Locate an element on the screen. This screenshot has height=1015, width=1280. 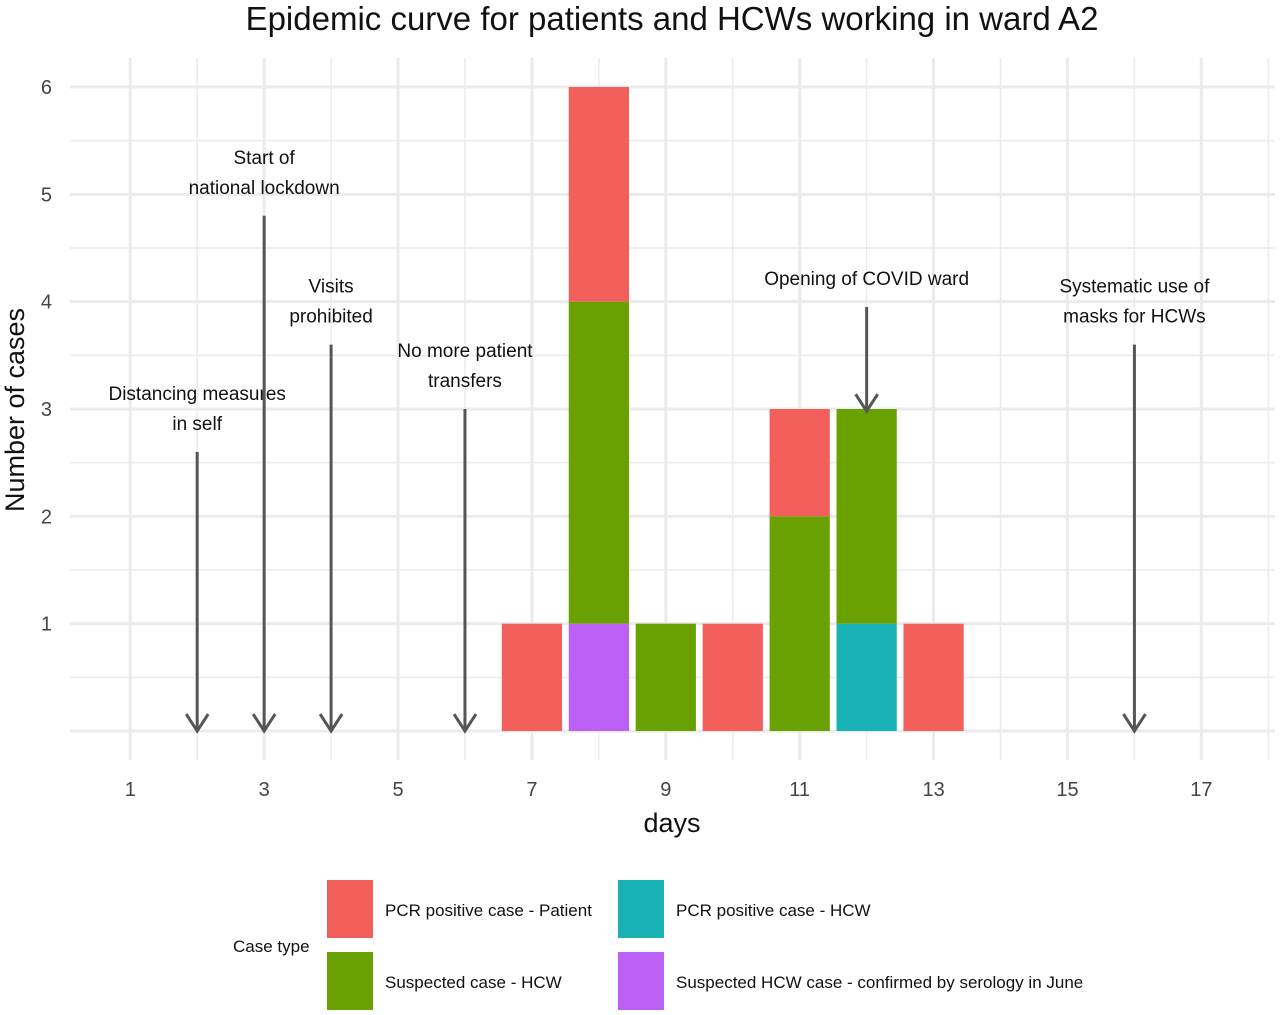
annotation-label: No more patient is located at coordinates (465, 351).